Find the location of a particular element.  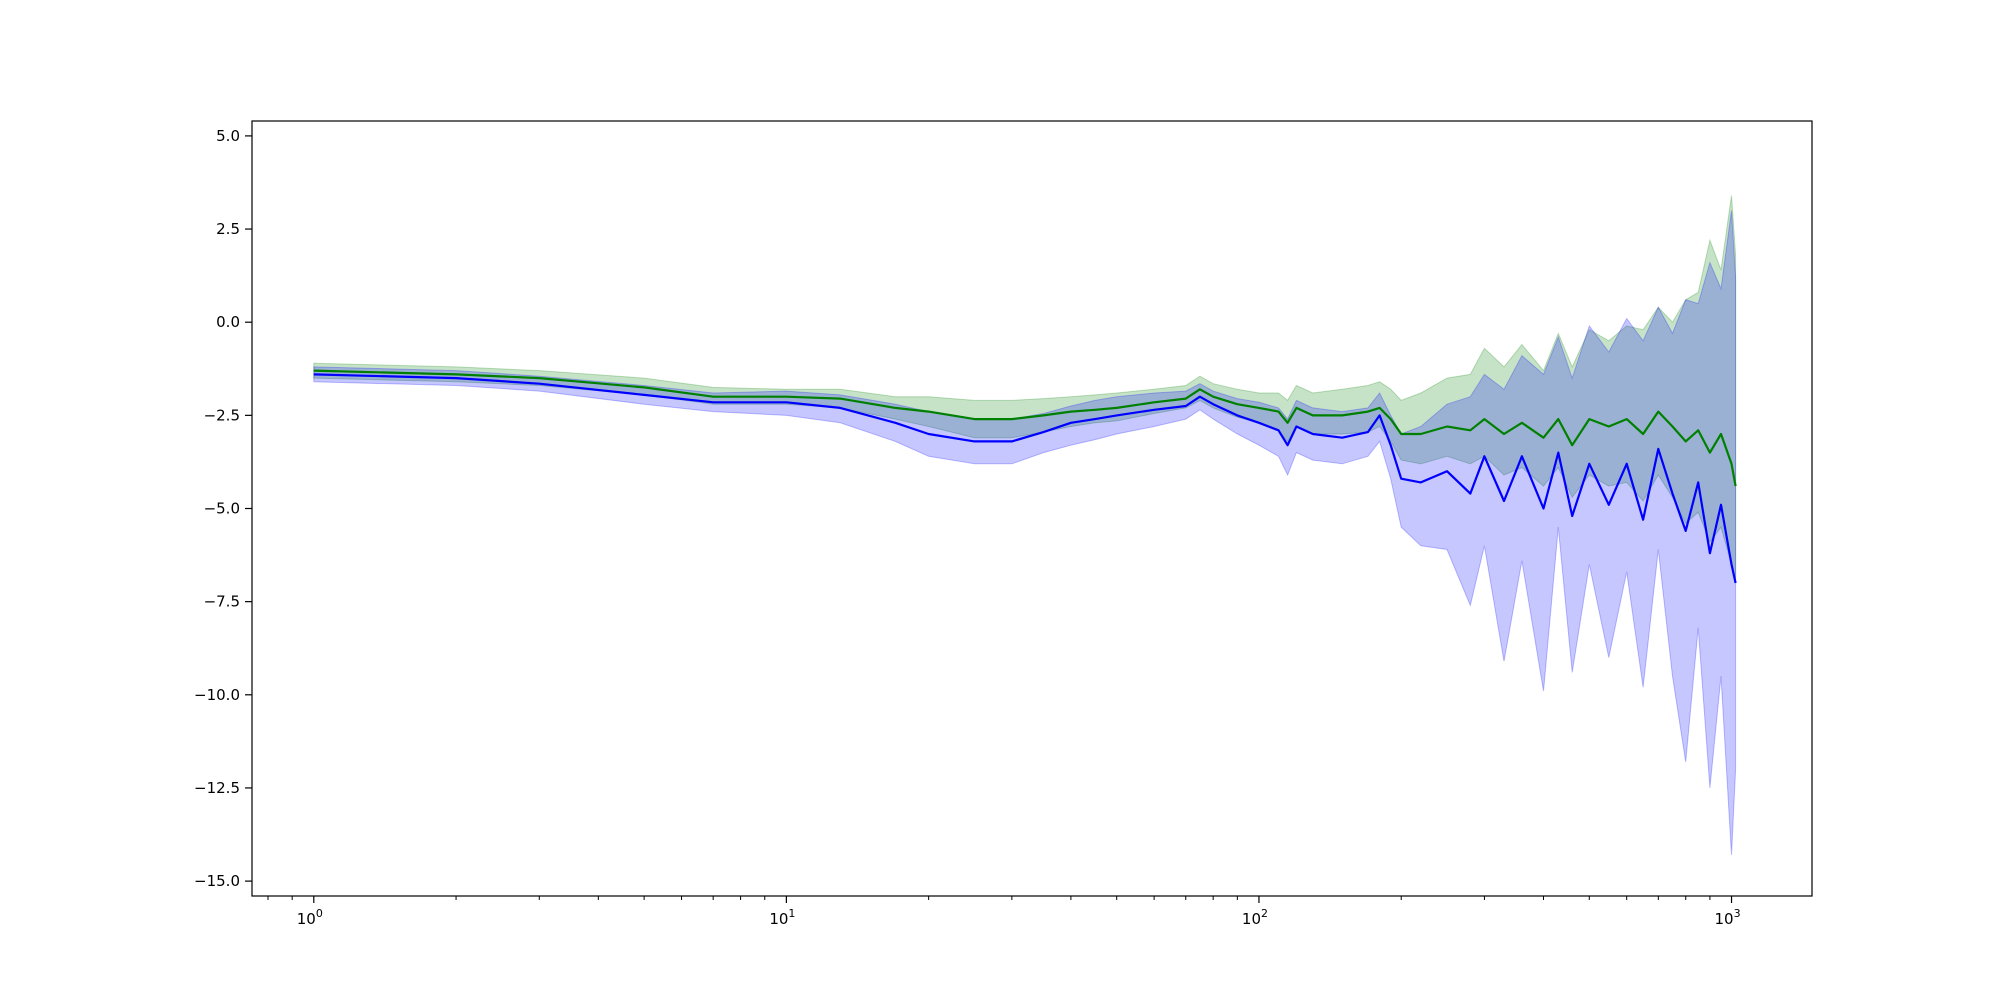

y-tick-label-1: 2.5 is located at coordinates (228, 229).